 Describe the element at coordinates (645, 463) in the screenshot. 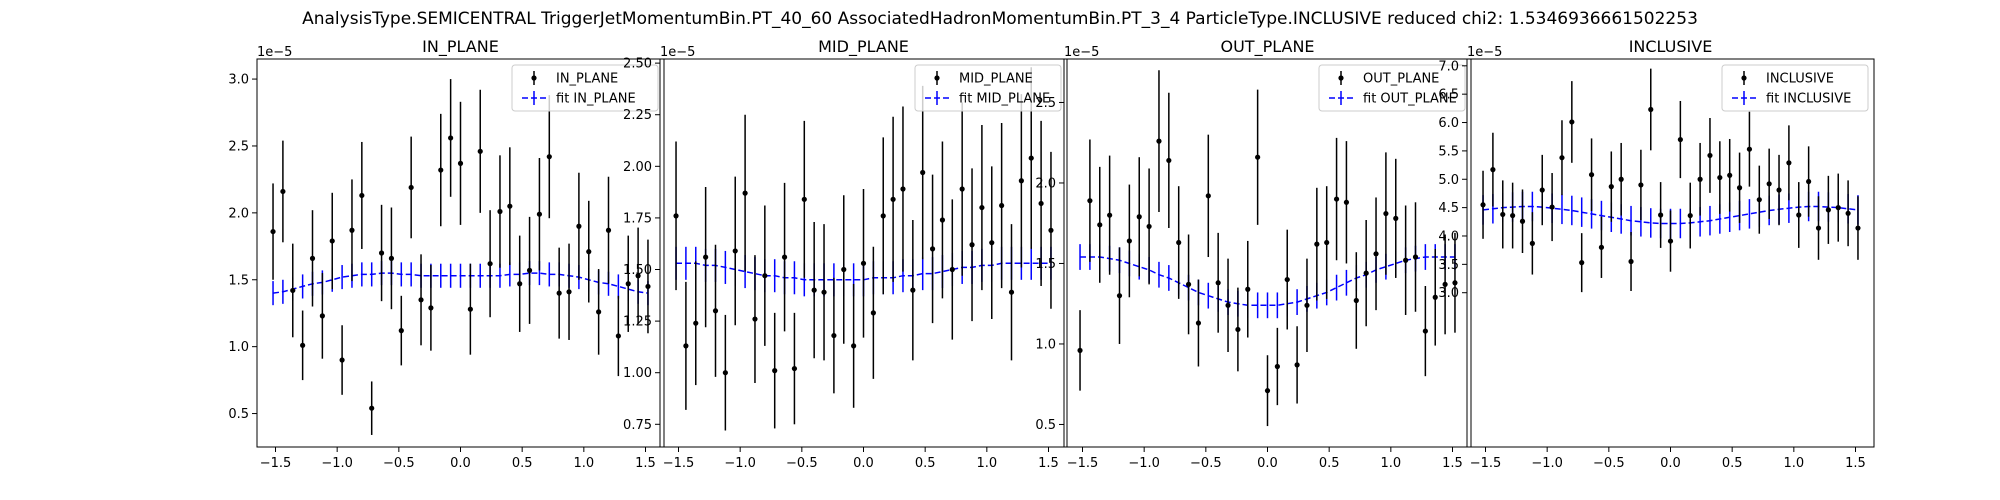

I see `x-tick-label: 1.5` at that location.